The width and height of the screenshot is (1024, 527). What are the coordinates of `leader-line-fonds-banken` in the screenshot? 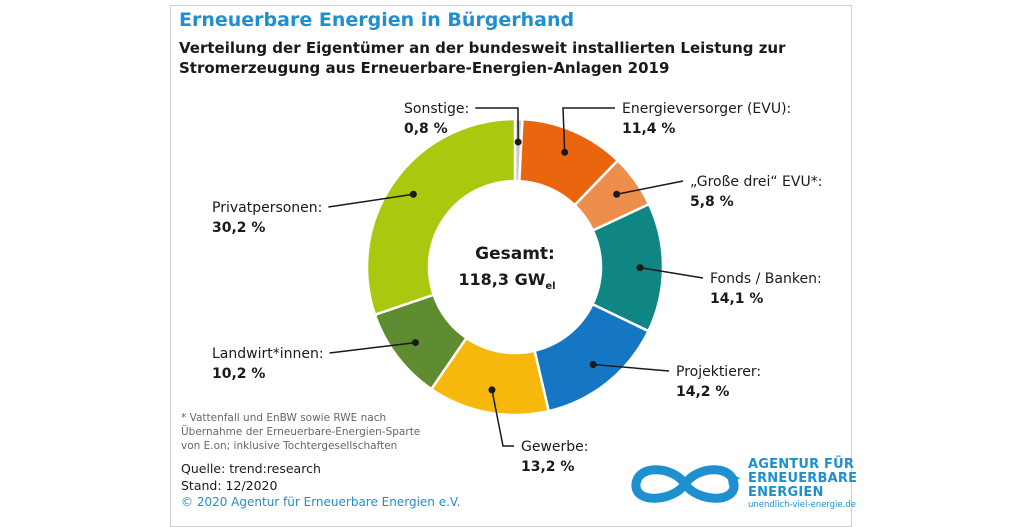 It's located at (671, 272).